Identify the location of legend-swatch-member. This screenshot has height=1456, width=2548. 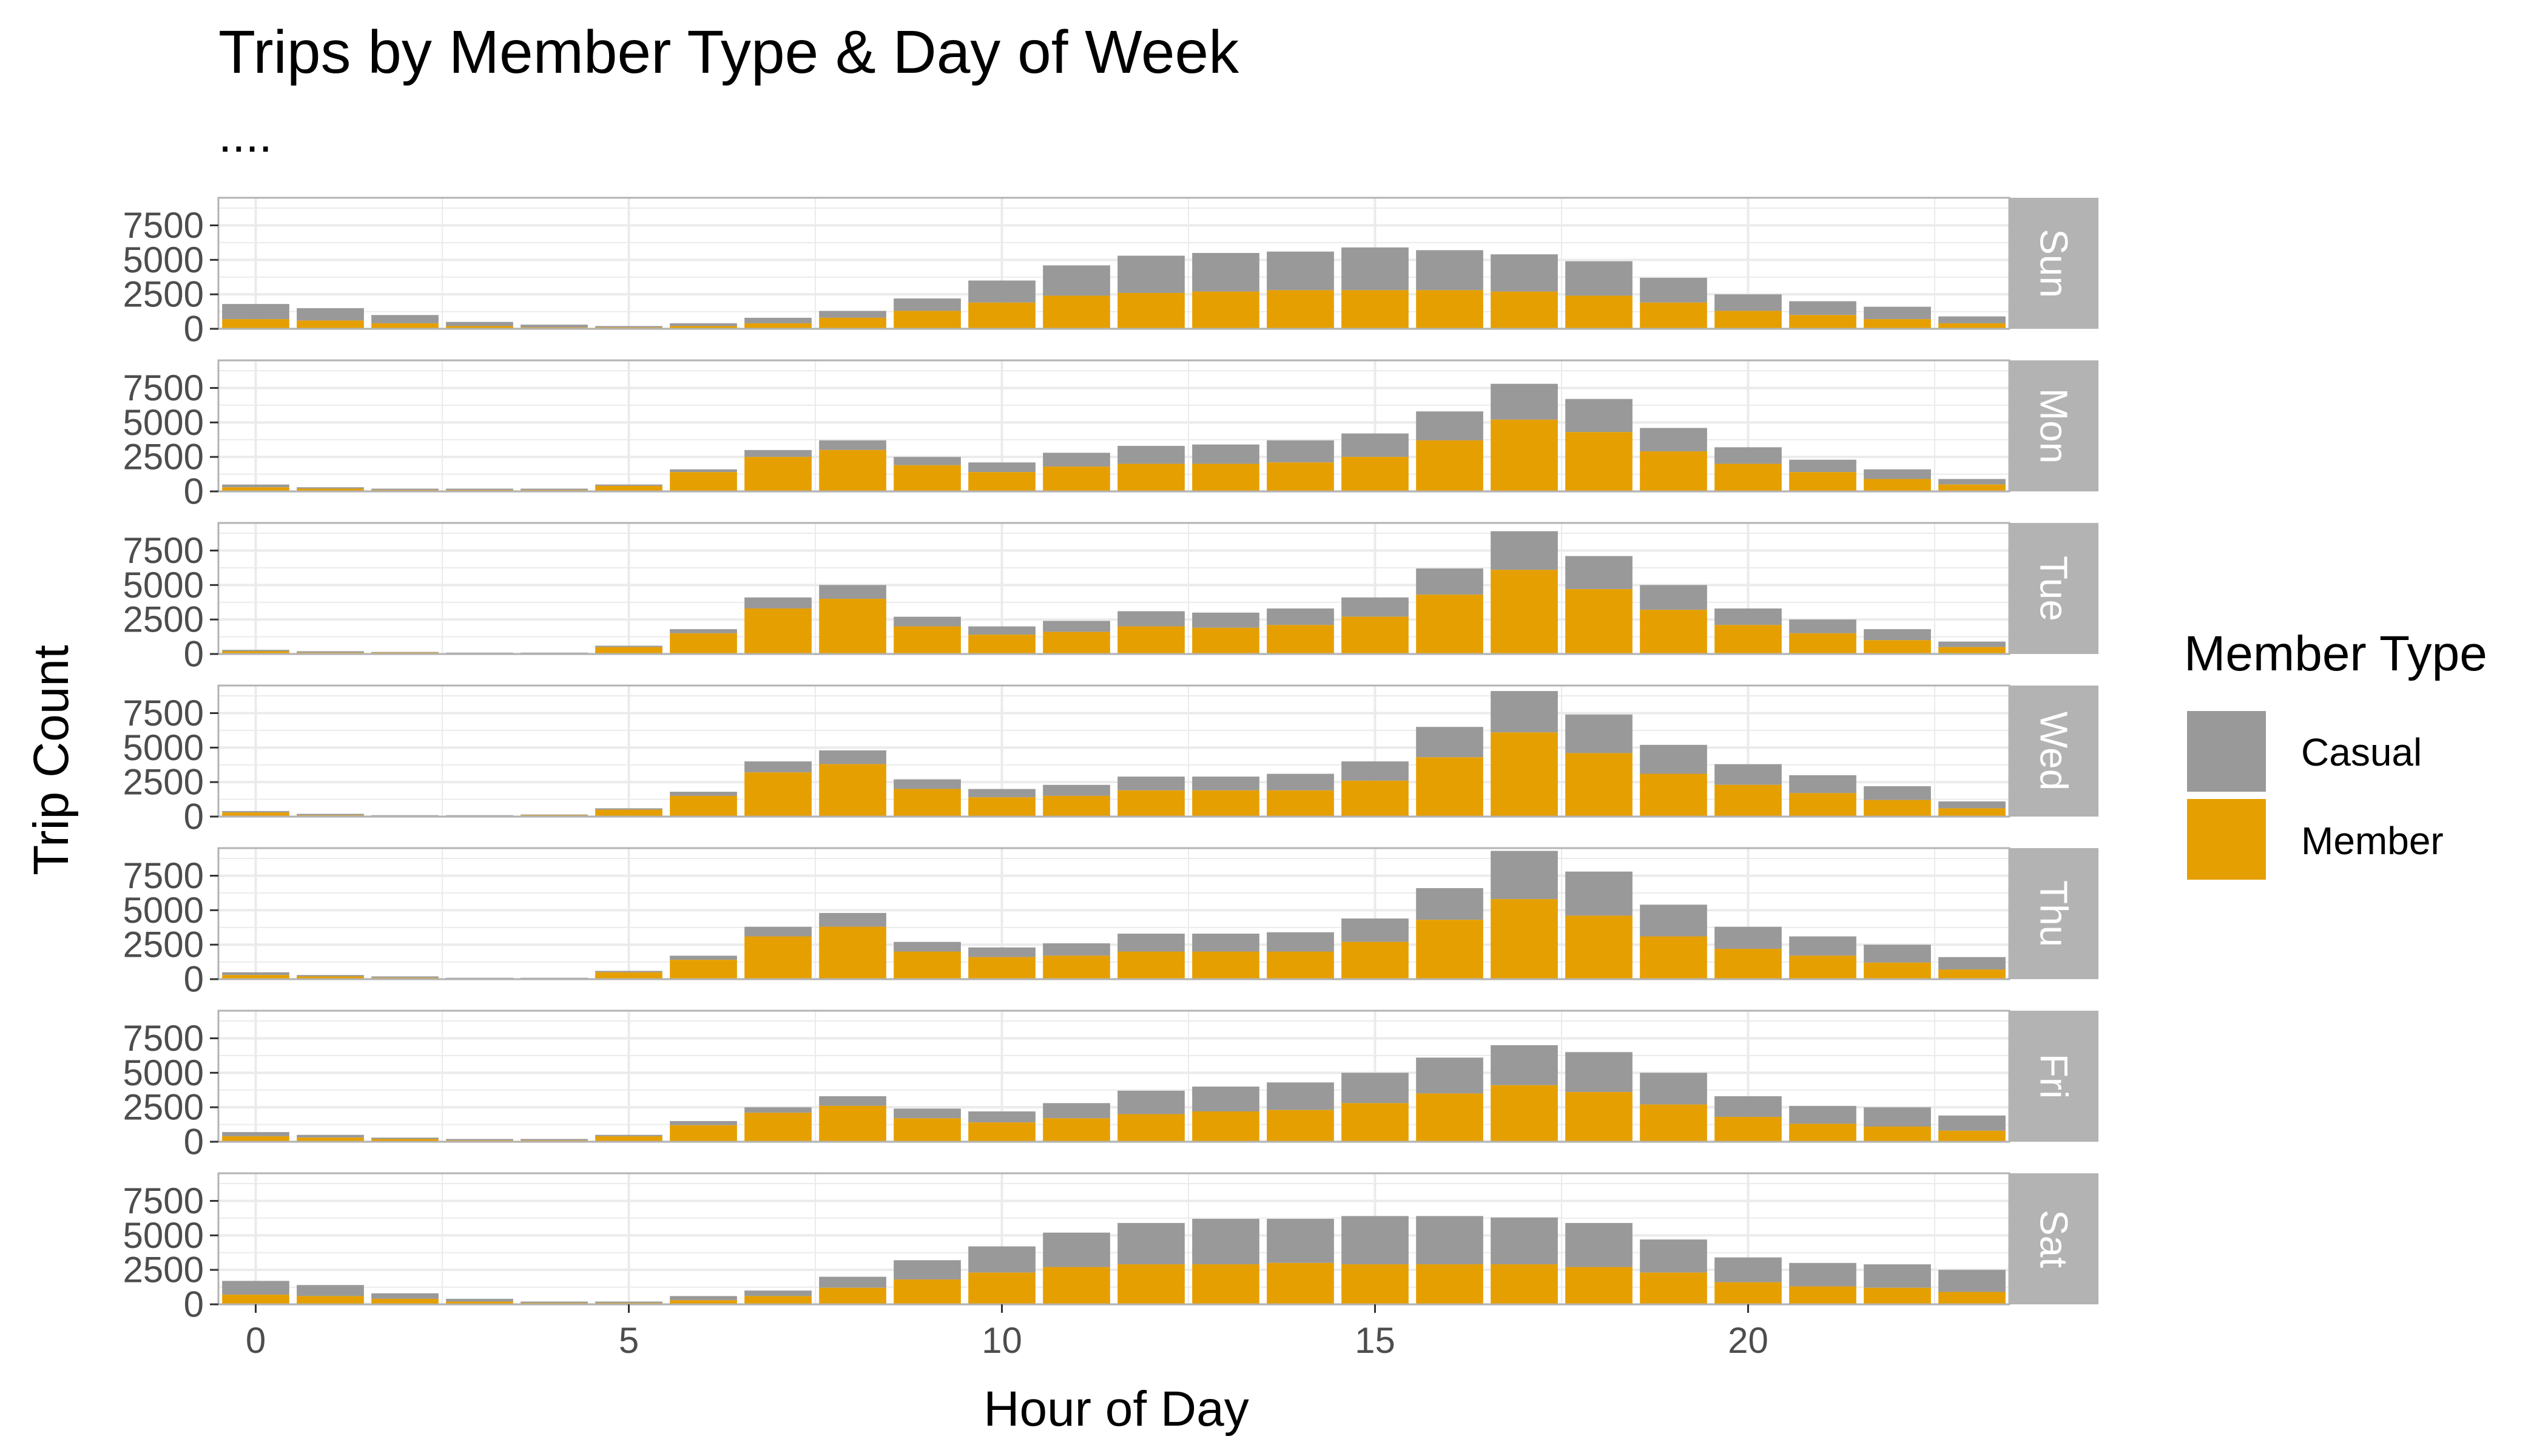
(2226, 839).